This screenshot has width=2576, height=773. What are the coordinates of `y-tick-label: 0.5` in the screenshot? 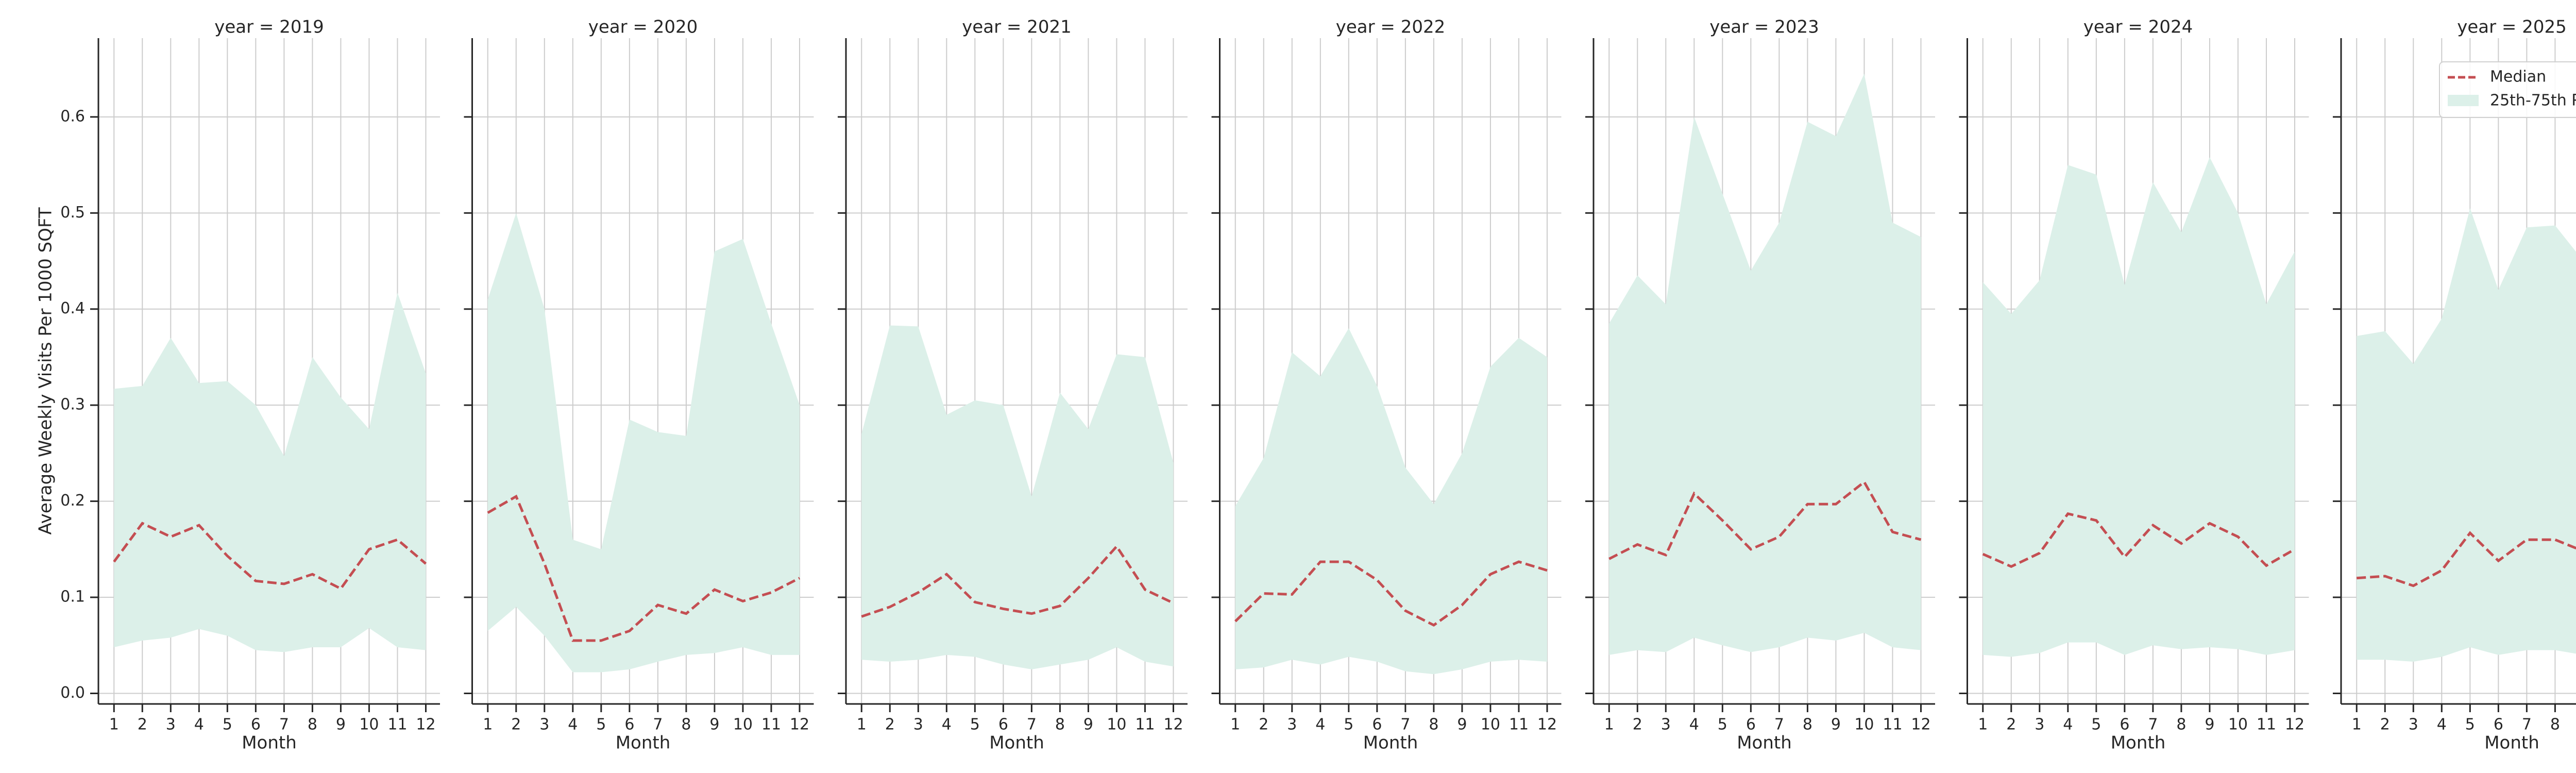 It's located at (72, 213).